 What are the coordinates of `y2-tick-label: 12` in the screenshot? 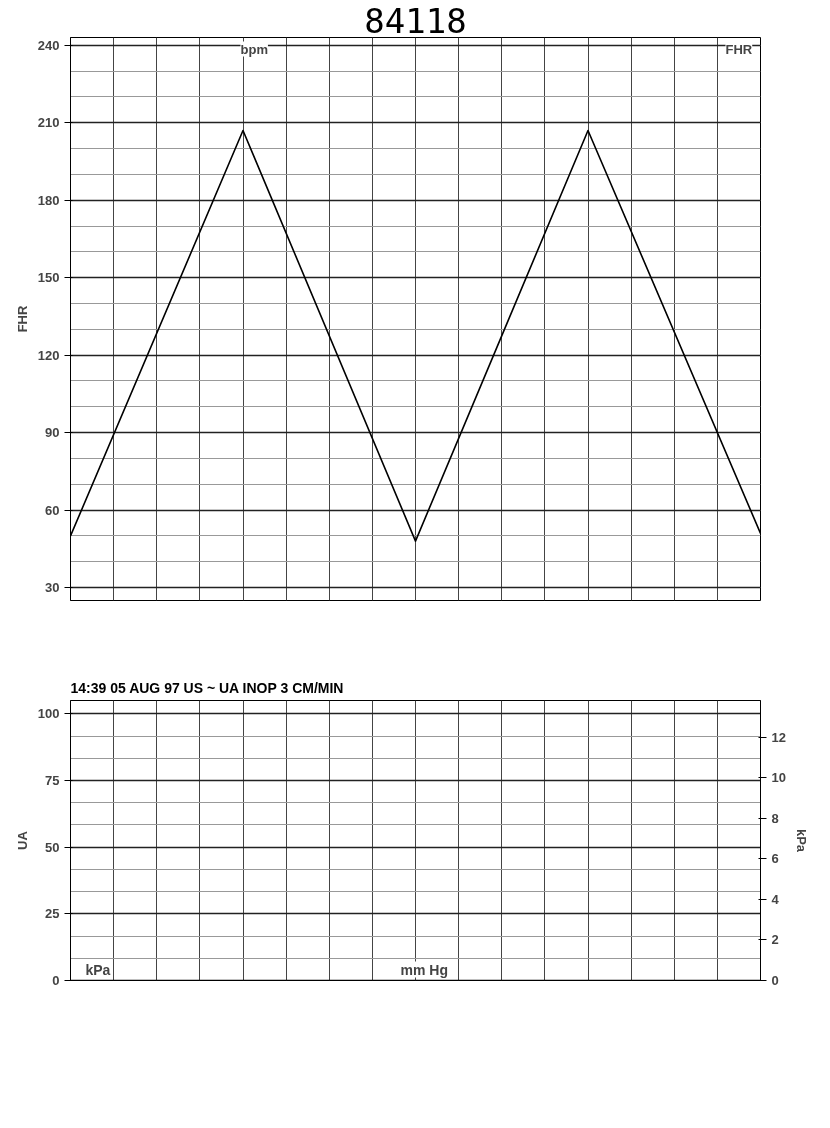 It's located at (778, 737).